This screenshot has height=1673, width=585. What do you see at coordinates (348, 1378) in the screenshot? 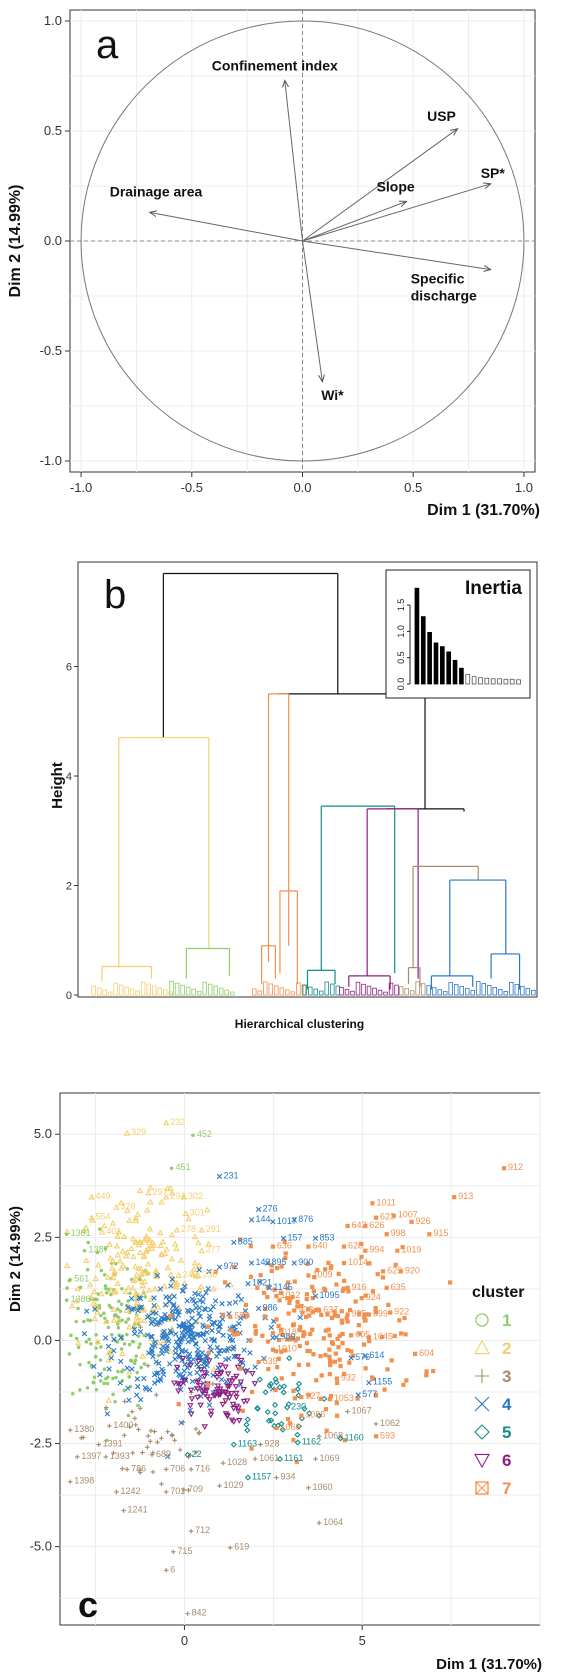
I see `point-label: 932` at bounding box center [348, 1378].